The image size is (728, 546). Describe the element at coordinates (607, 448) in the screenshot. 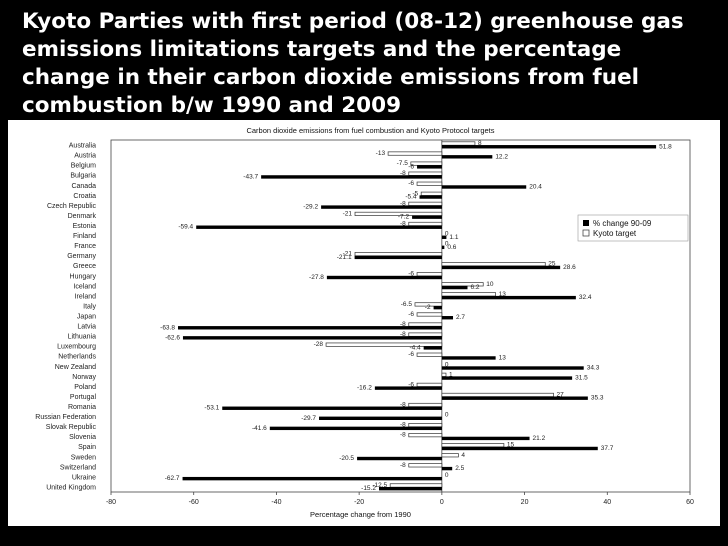

I see `change-value-label: 37.7` at that location.